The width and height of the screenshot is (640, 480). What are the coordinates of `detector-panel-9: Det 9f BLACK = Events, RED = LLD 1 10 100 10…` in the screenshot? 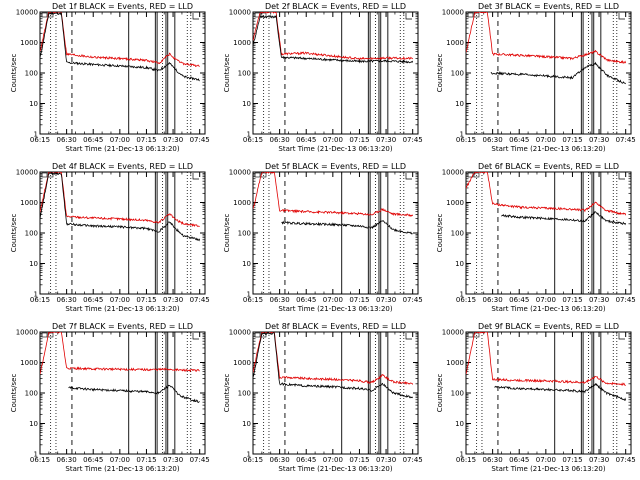 It's located at (536, 397).